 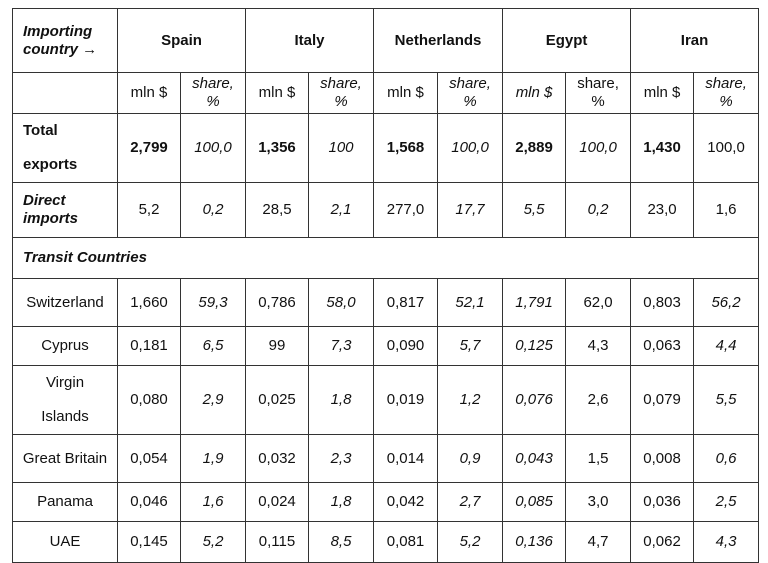 I want to click on value-cell: 0,786, so click(x=277, y=302).